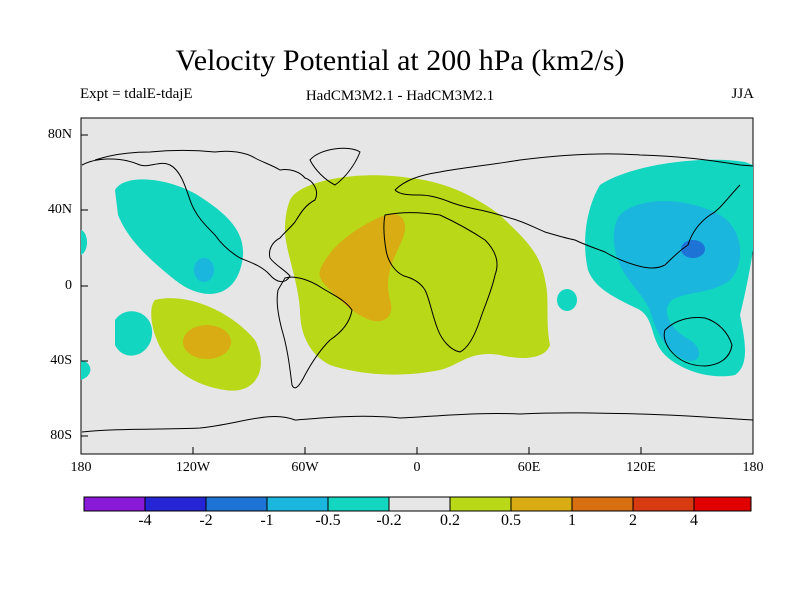 The width and height of the screenshot is (800, 600). I want to click on colorbar-label-0: -4, so click(145, 520).